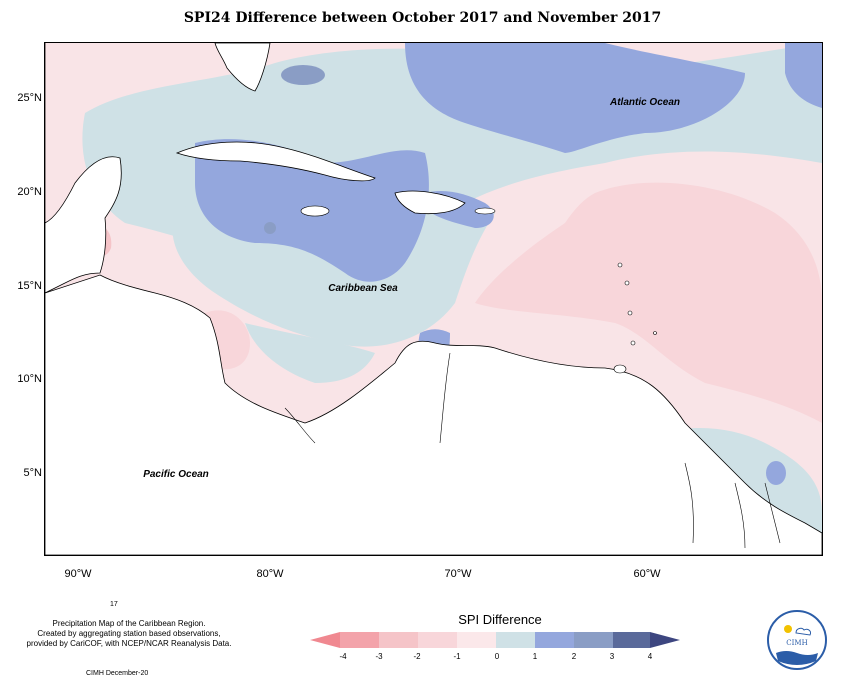 The height and width of the screenshot is (684, 845). Describe the element at coordinates (476, 640) in the screenshot. I see `legend-swatch-neg1` at that location.